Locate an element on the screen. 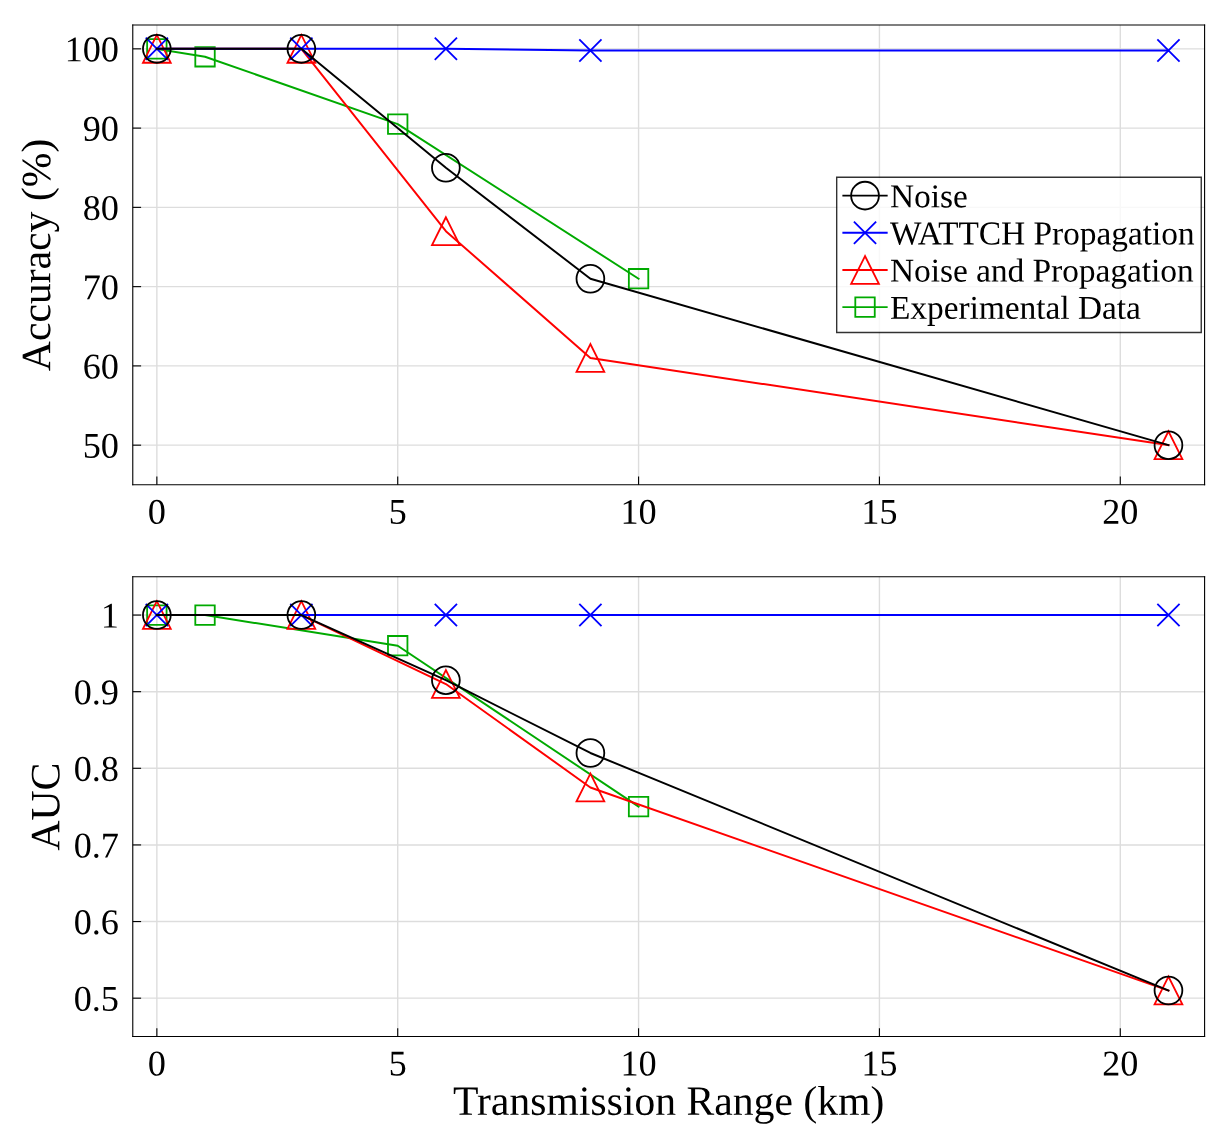 The width and height of the screenshot is (1207, 1139). y-axis-title: AUC is located at coordinates (45, 807).